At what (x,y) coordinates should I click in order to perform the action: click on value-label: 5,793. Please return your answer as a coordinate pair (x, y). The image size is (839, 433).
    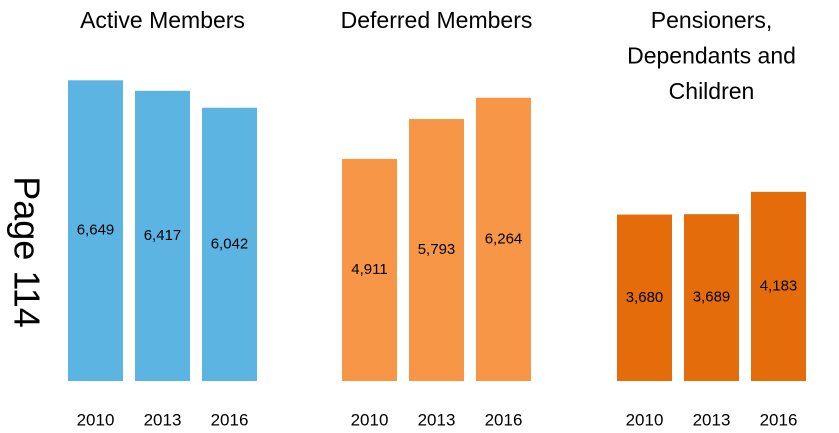
    Looking at the image, I should click on (437, 249).